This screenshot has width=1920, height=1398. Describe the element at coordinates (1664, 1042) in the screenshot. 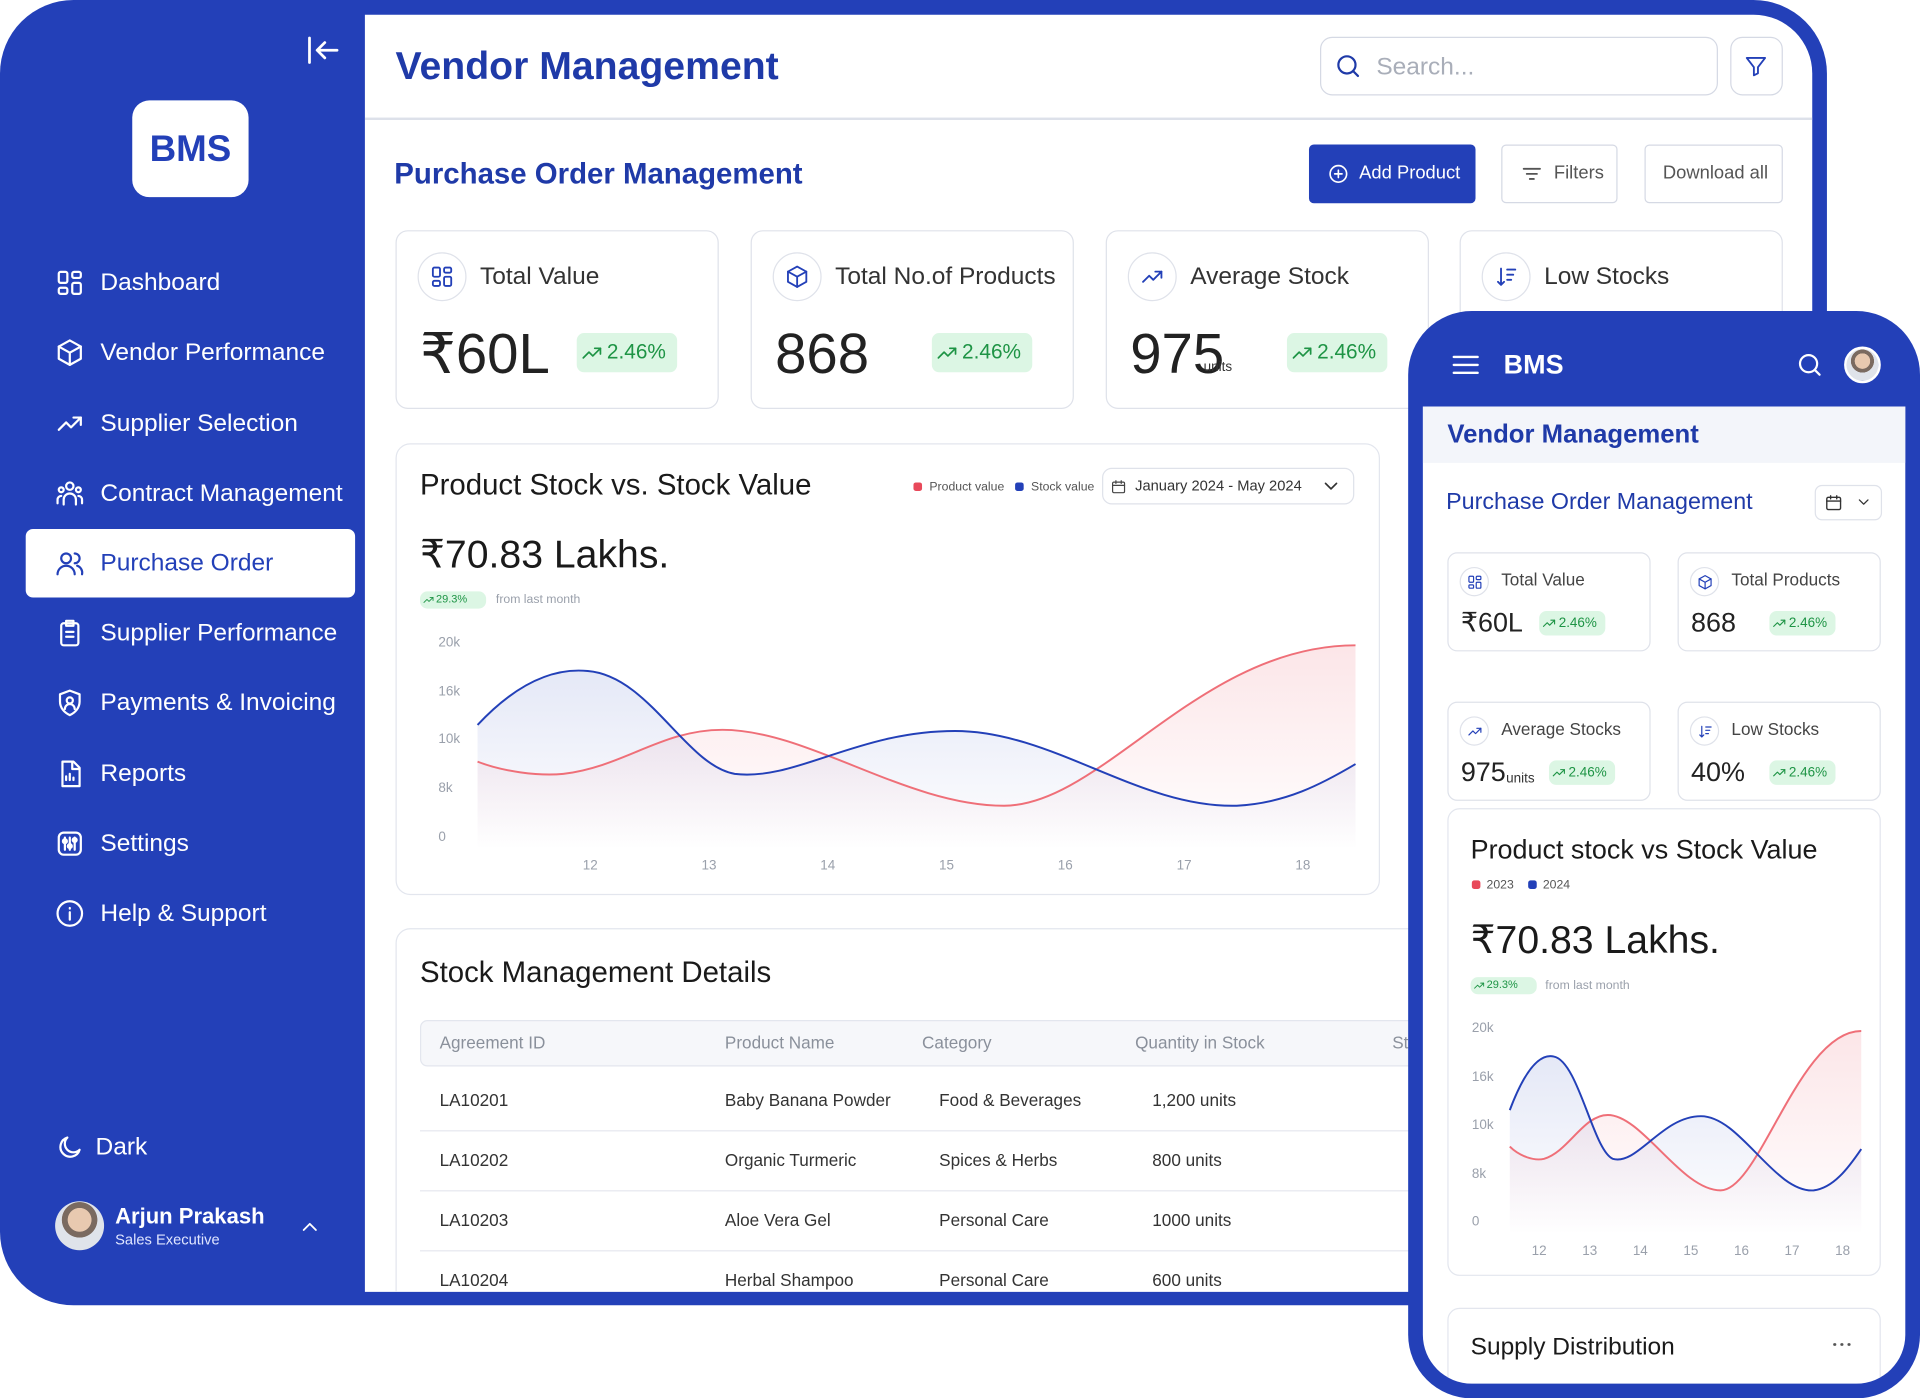

I see `phone-chart-card` at that location.